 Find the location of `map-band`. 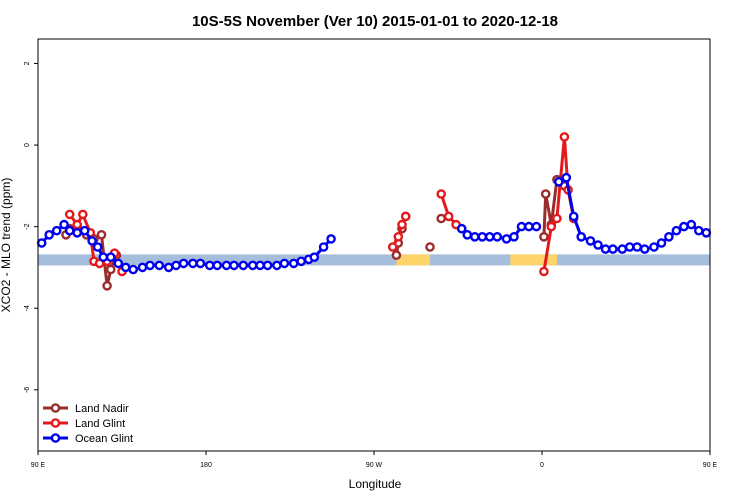

map-band is located at coordinates (374, 260).